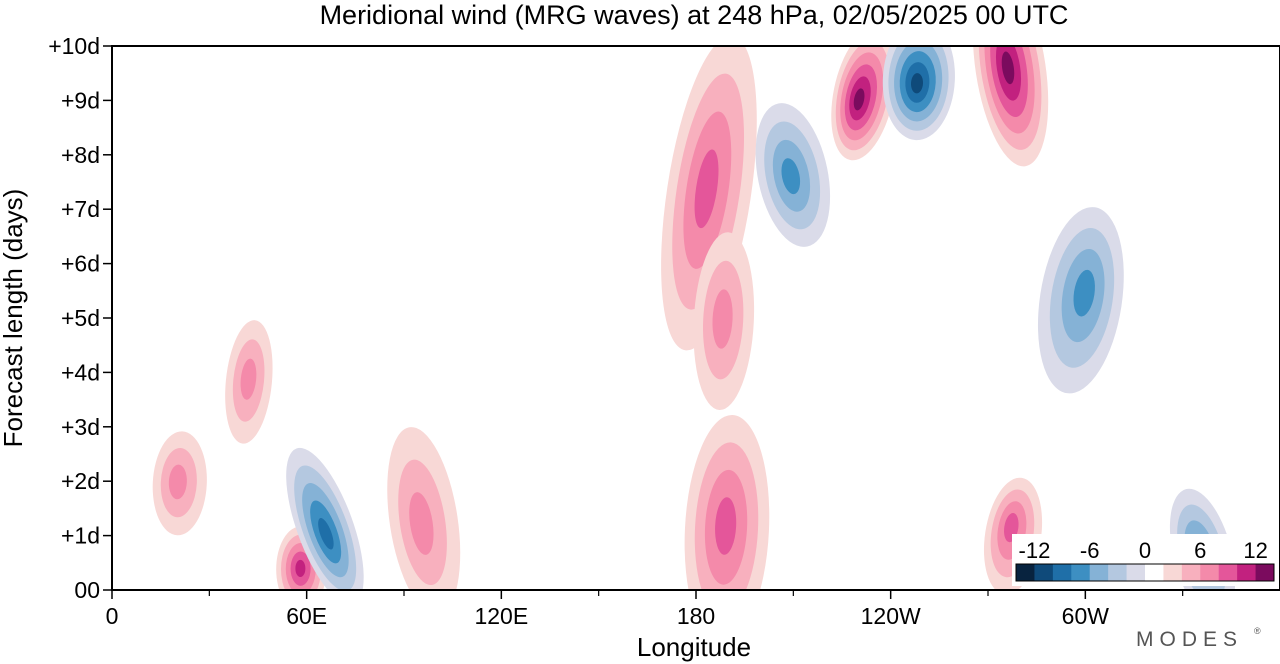  What do you see at coordinates (80, 100) in the screenshot?
I see `y-tick-label: +9d` at bounding box center [80, 100].